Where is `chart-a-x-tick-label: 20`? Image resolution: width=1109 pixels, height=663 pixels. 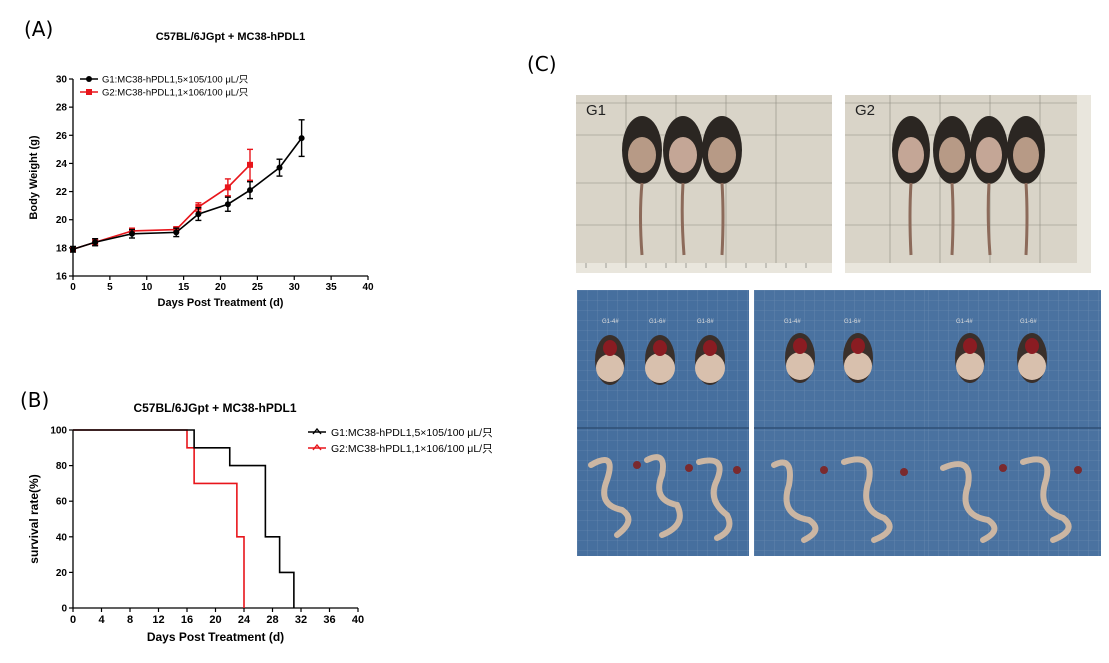 chart-a-x-tick-label: 20 is located at coordinates (221, 287).